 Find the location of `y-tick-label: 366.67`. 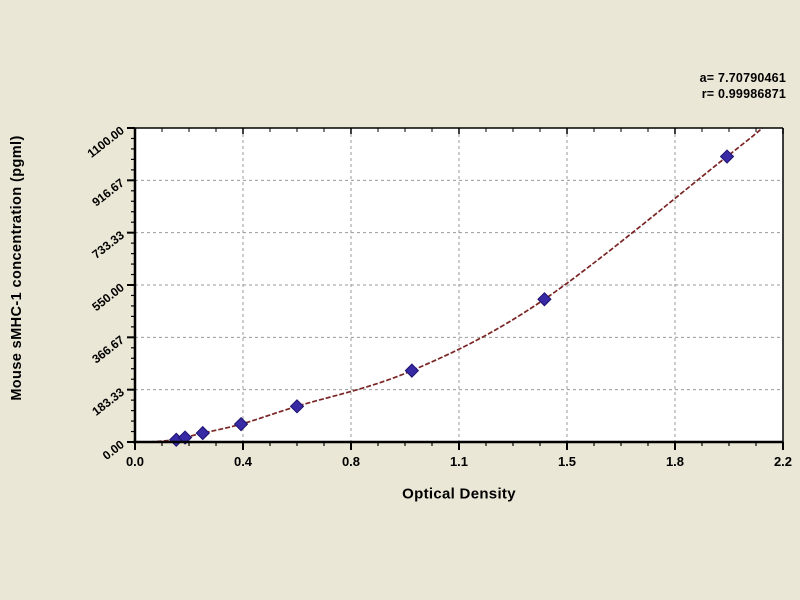

y-tick-label: 366.67 is located at coordinates (108, 349).